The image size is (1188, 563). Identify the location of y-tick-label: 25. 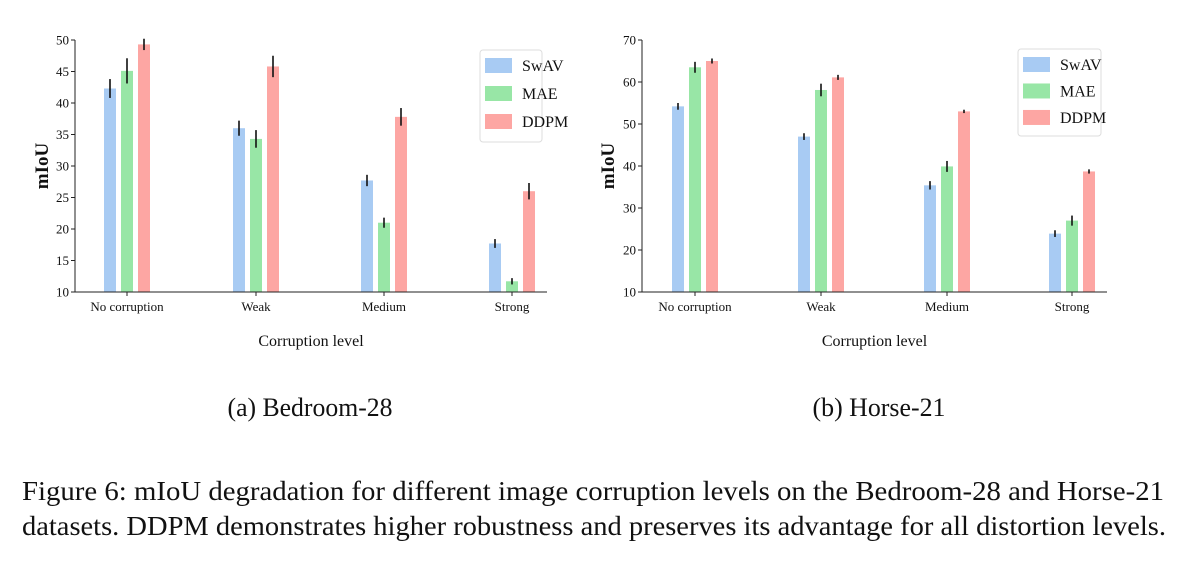
(62, 197).